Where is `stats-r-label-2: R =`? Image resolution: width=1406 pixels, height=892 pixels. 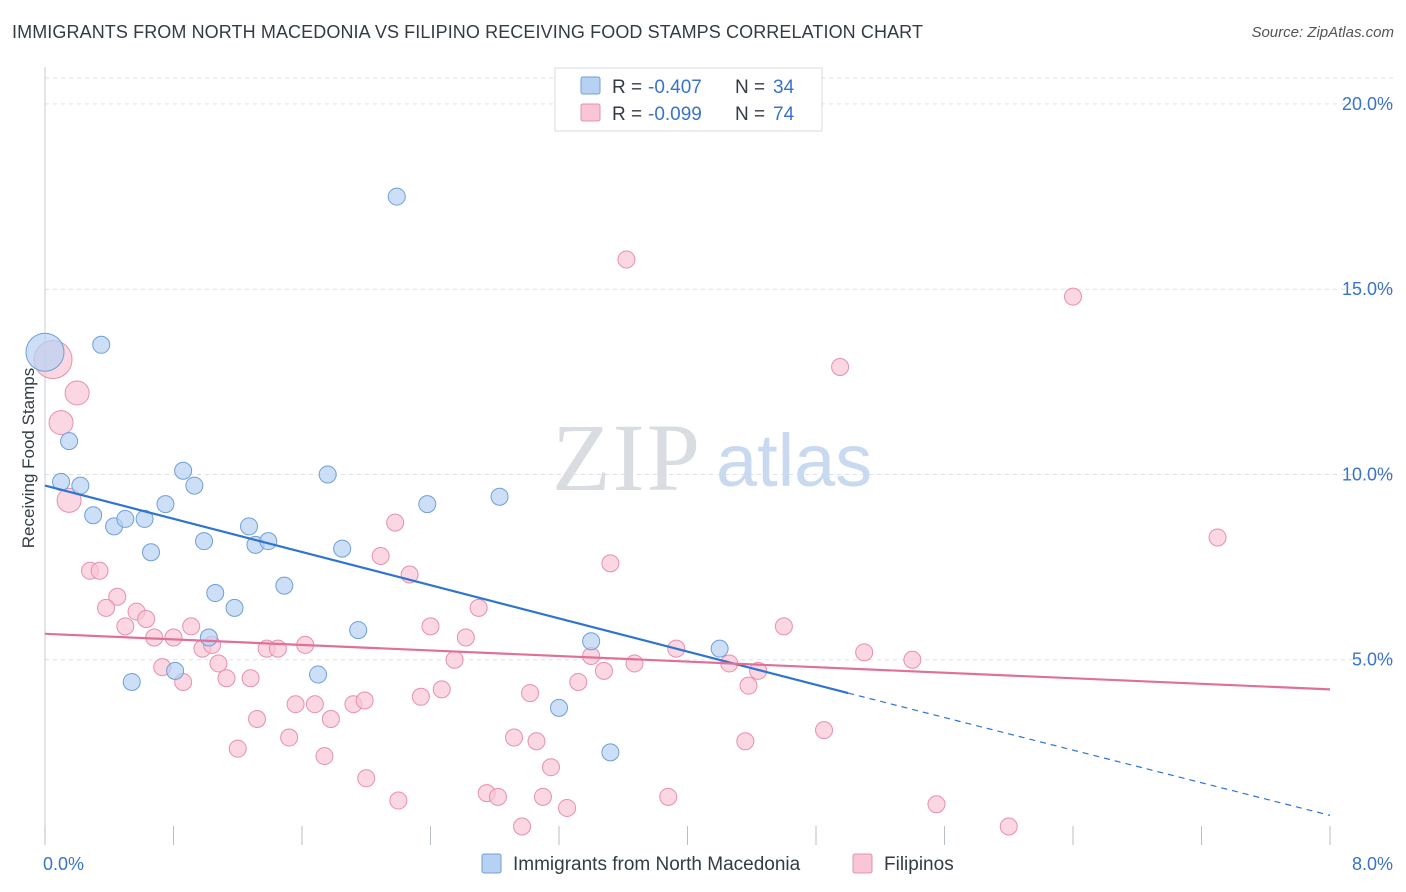 stats-r-label-2: R = is located at coordinates (629, 114).